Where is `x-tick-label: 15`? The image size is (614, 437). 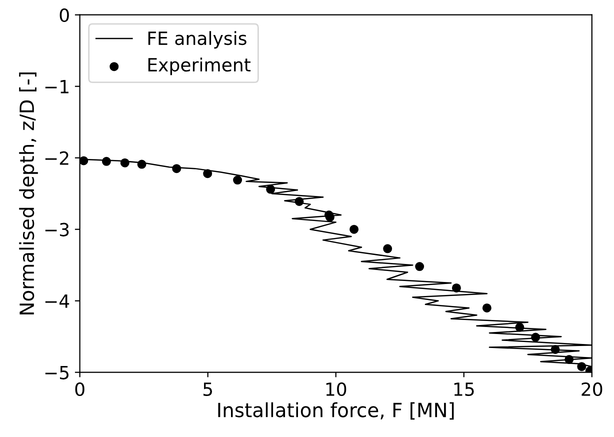
x-tick-label: 15 is located at coordinates (464, 389).